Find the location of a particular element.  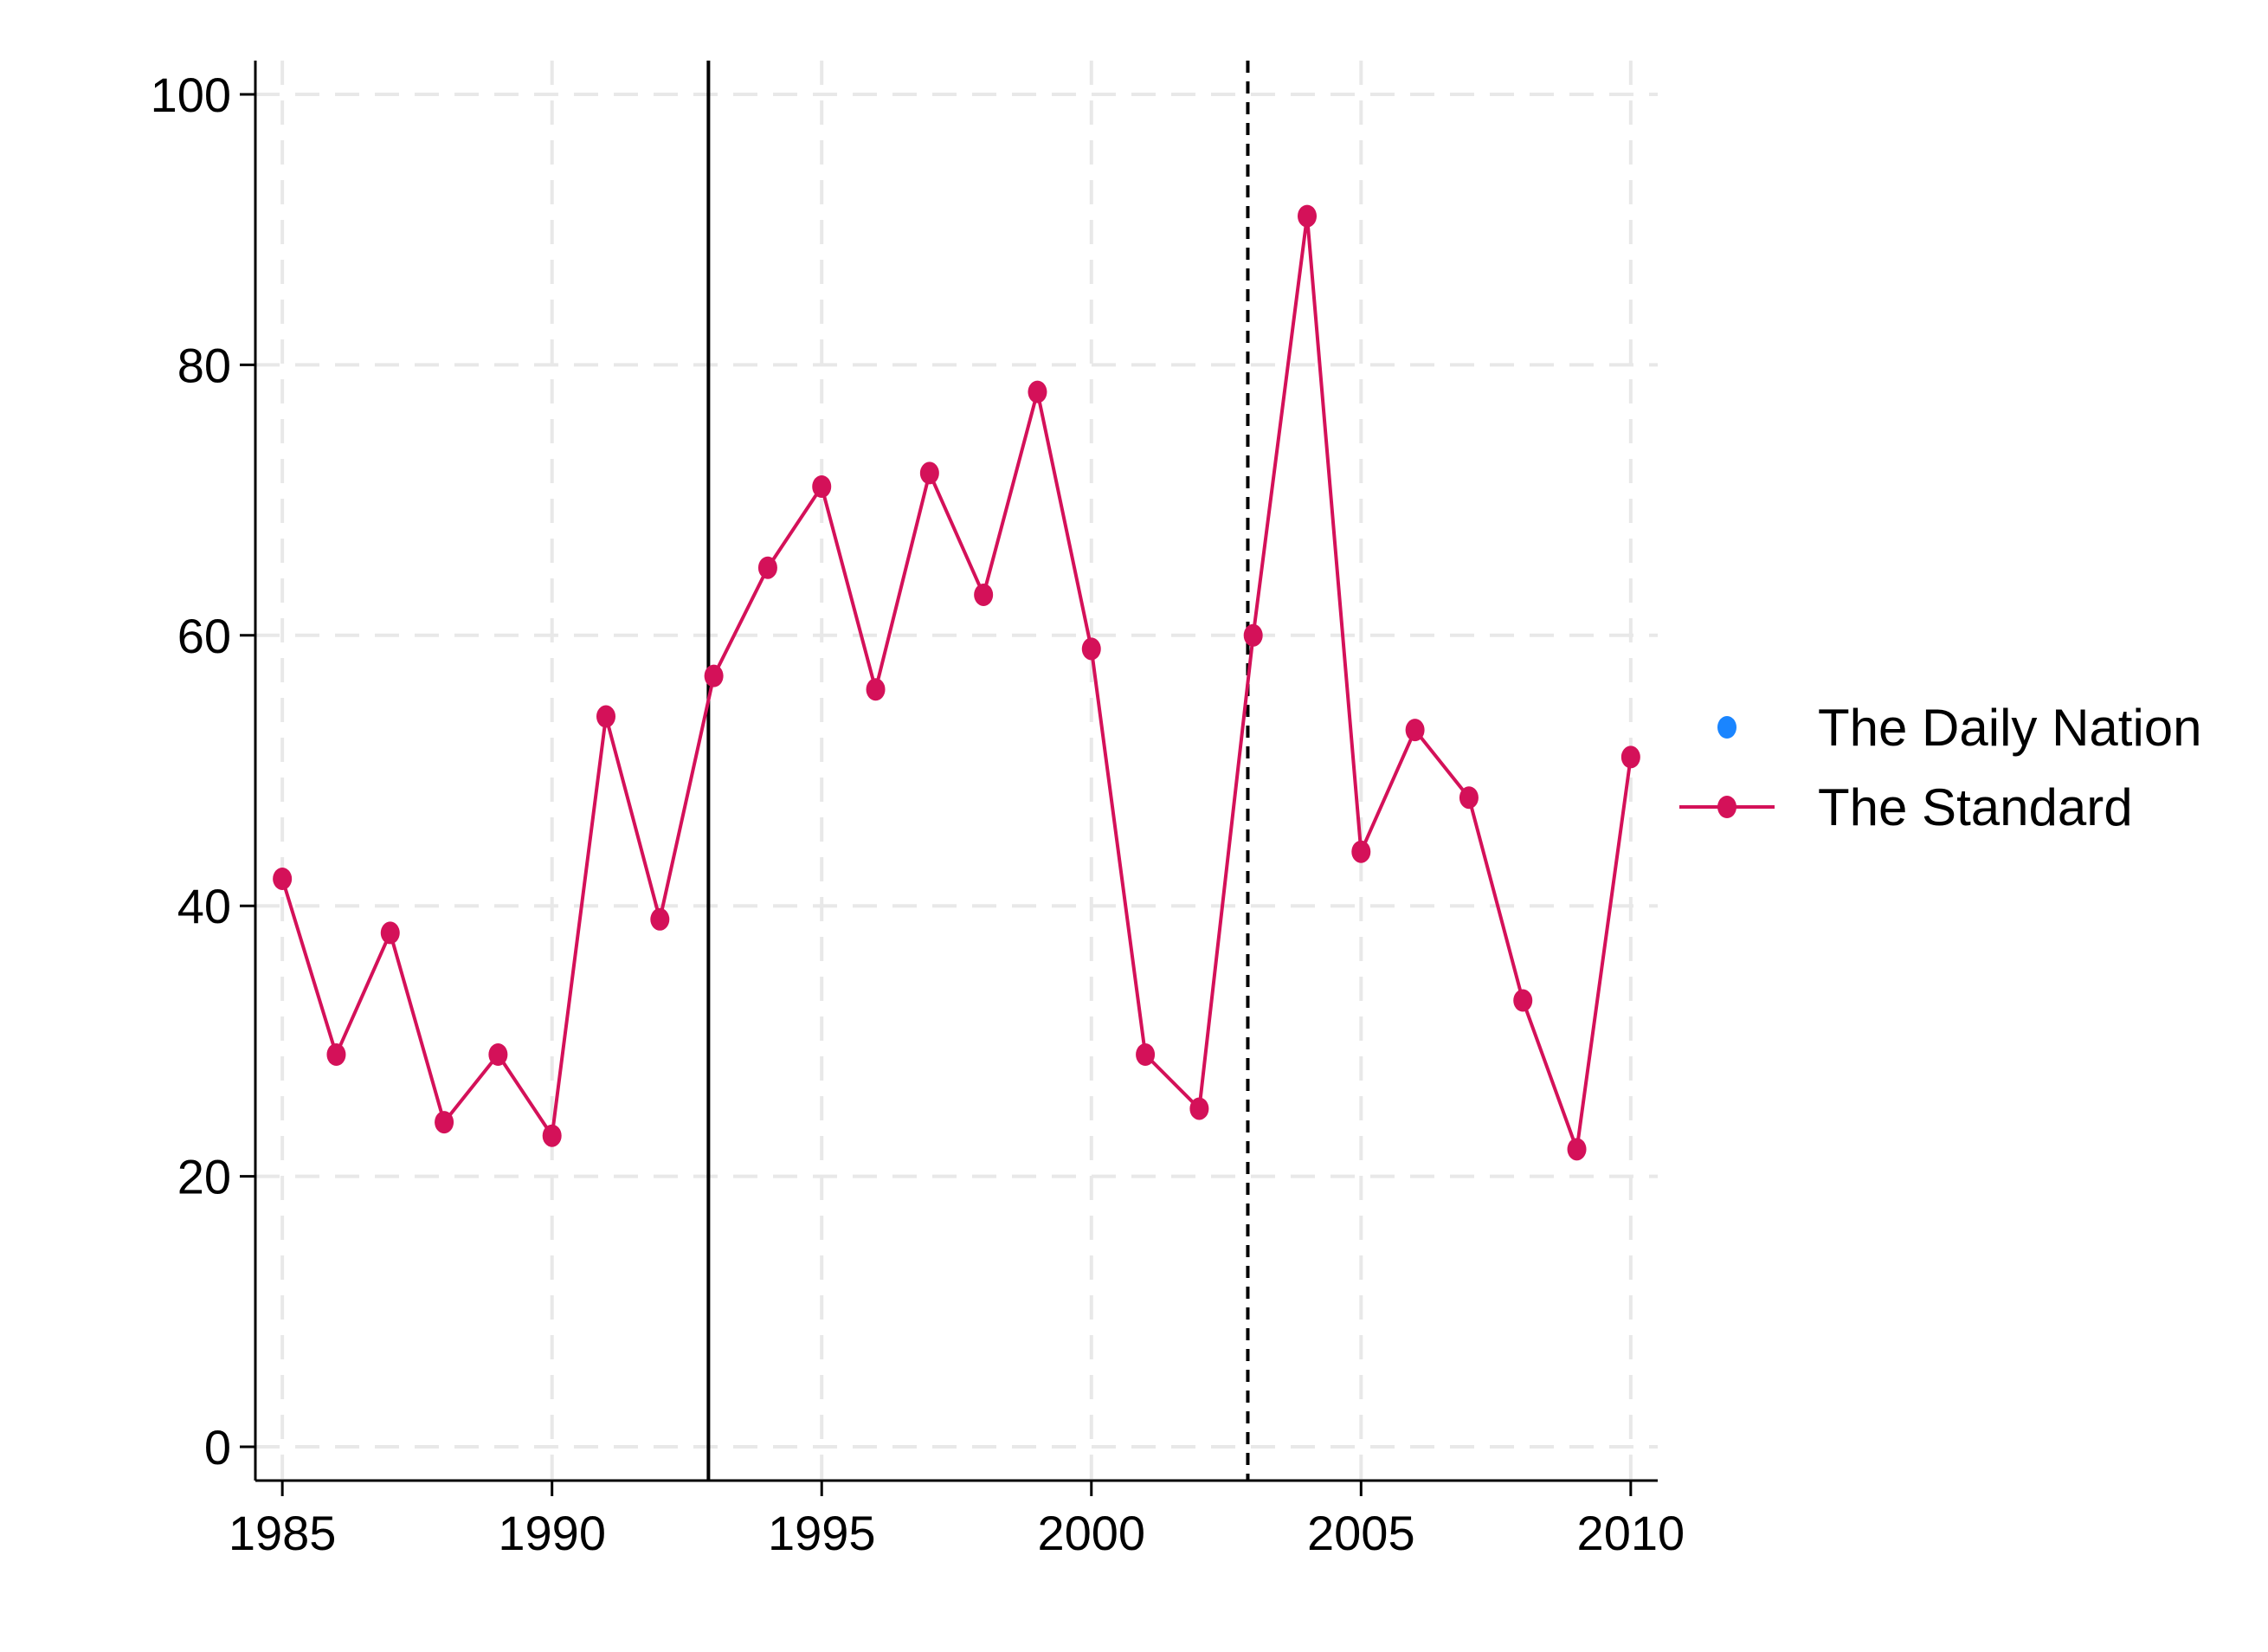

legend-label: The Daily Nation is located at coordinates (2010, 728).